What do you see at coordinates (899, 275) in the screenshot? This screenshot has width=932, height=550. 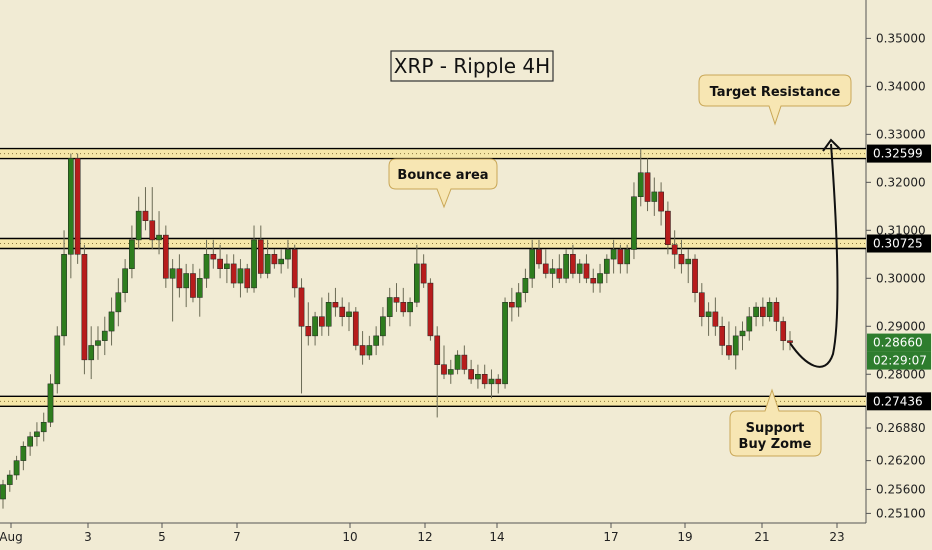 I see `price-axis` at bounding box center [899, 275].